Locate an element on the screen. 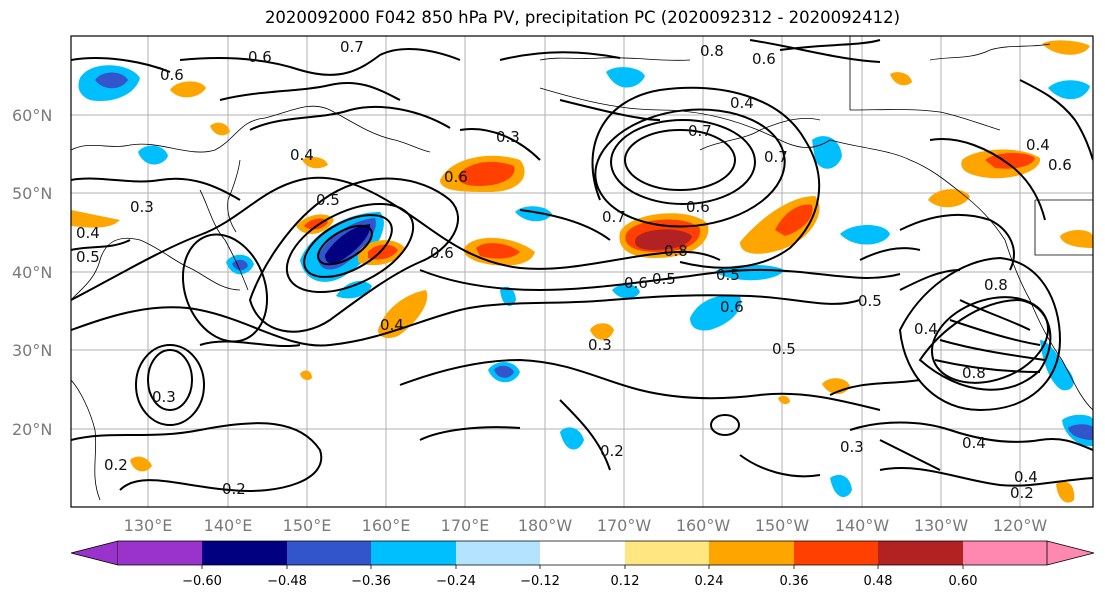  lon-label: 160°E is located at coordinates (386, 525).